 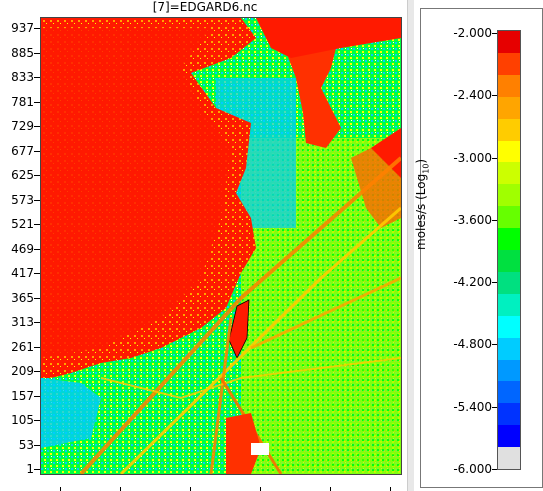 What do you see at coordinates (22, 371) in the screenshot?
I see `y-tick-label: 209` at bounding box center [22, 371].